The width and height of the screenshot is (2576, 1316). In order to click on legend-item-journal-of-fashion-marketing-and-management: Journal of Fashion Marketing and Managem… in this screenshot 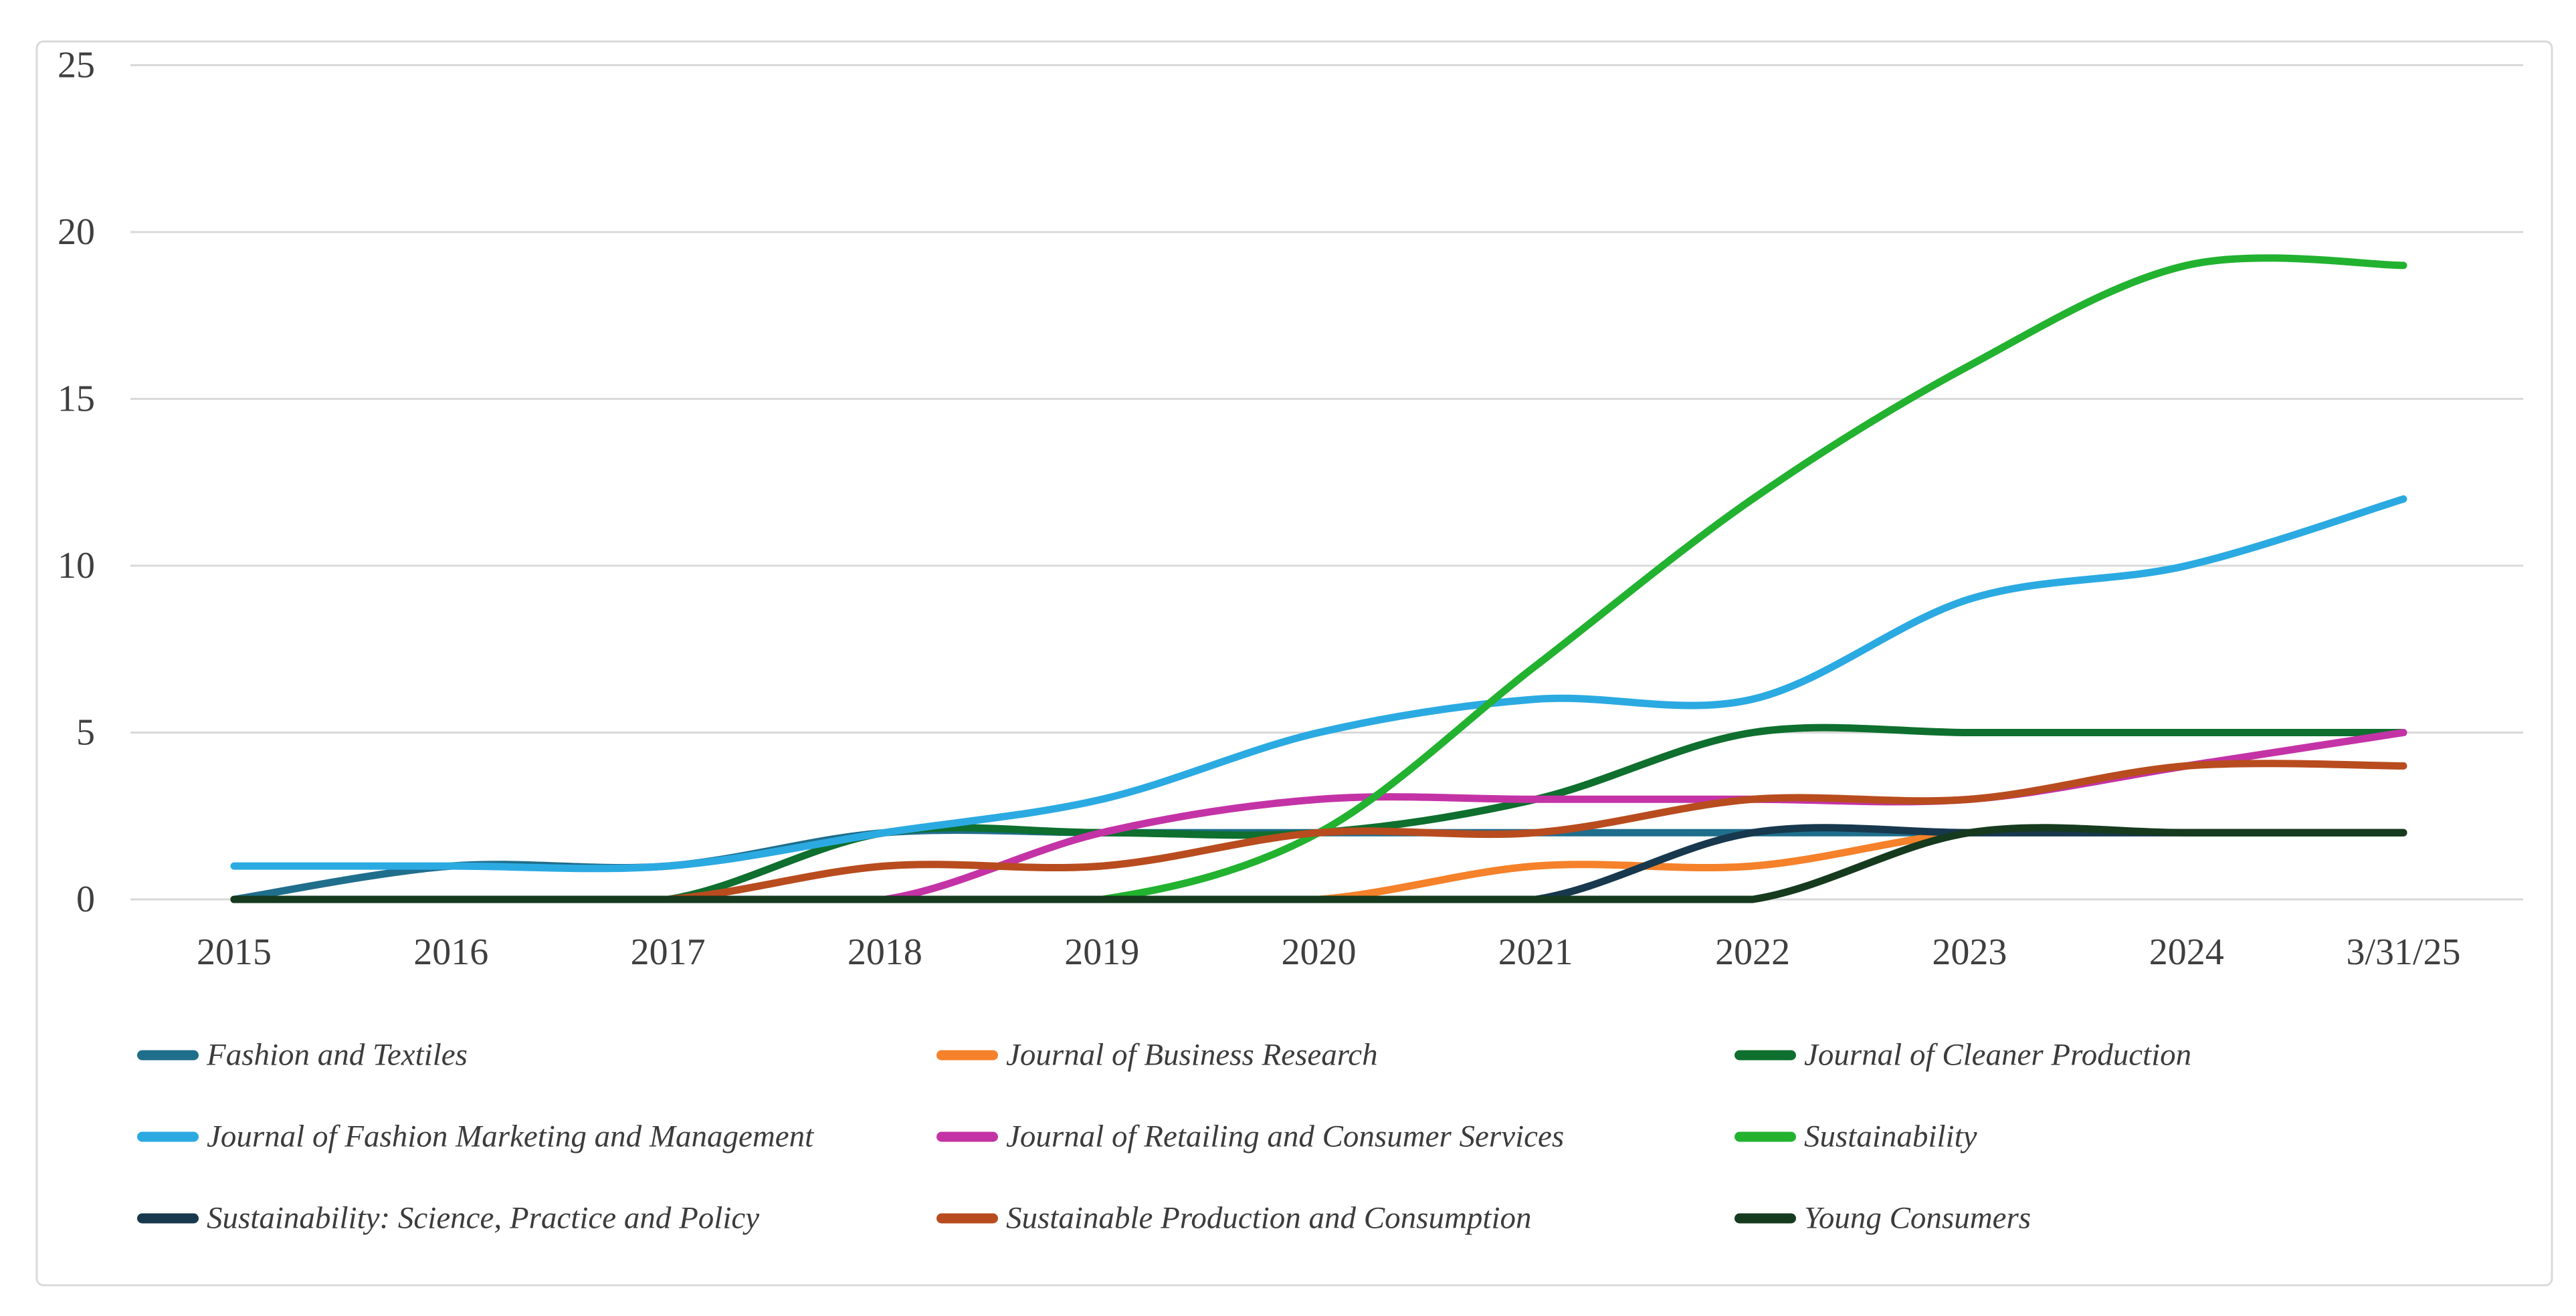, I will do `click(475, 1137)`.